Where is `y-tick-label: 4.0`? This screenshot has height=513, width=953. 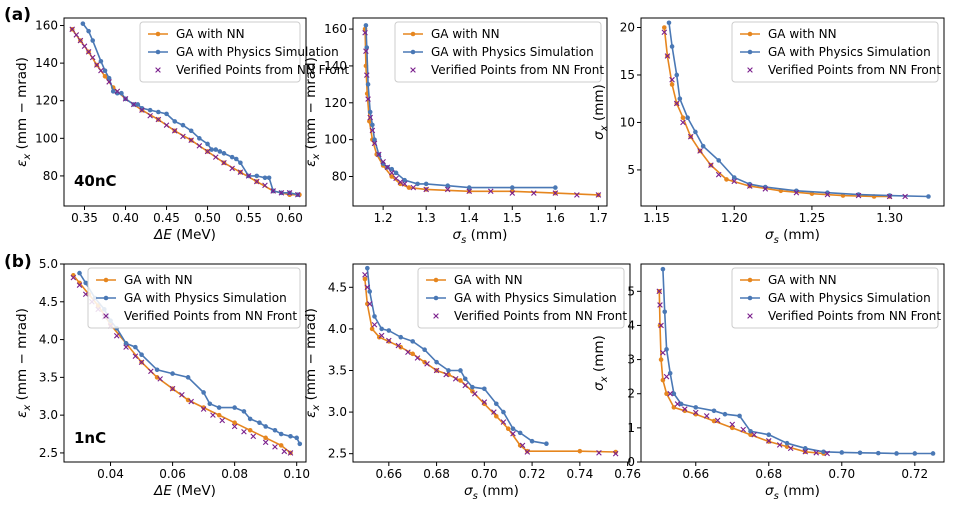
y-tick-label: 4.0 is located at coordinates (48, 340).